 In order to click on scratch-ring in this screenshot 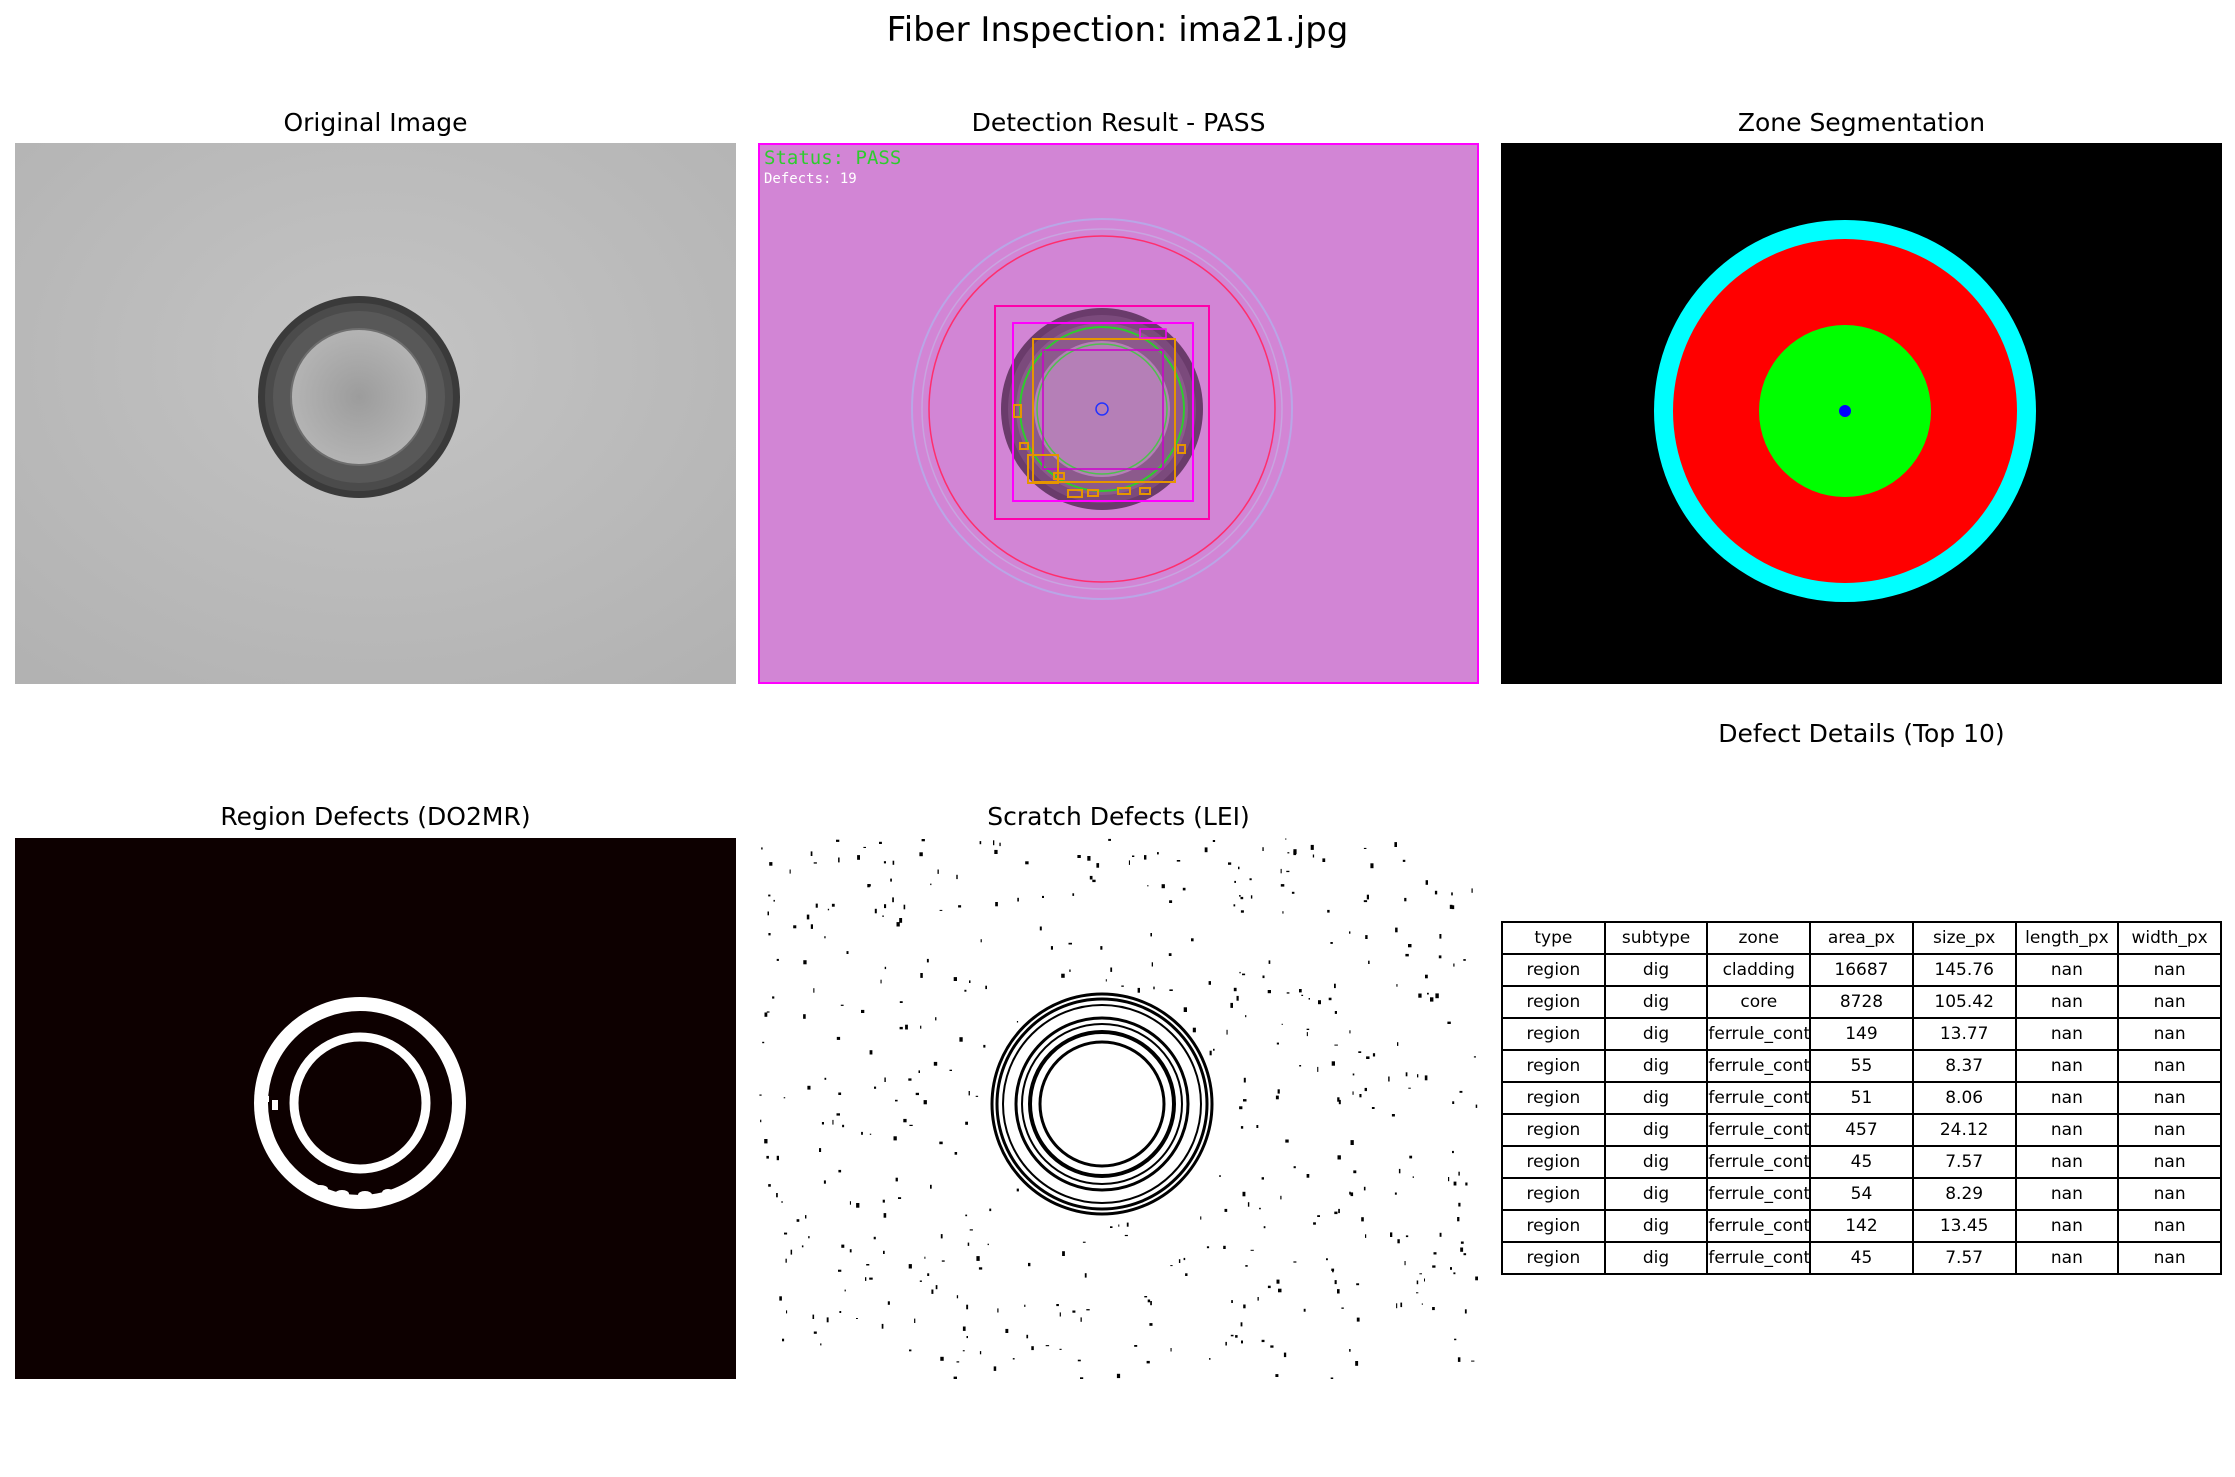, I will do `click(1102, 1104)`.